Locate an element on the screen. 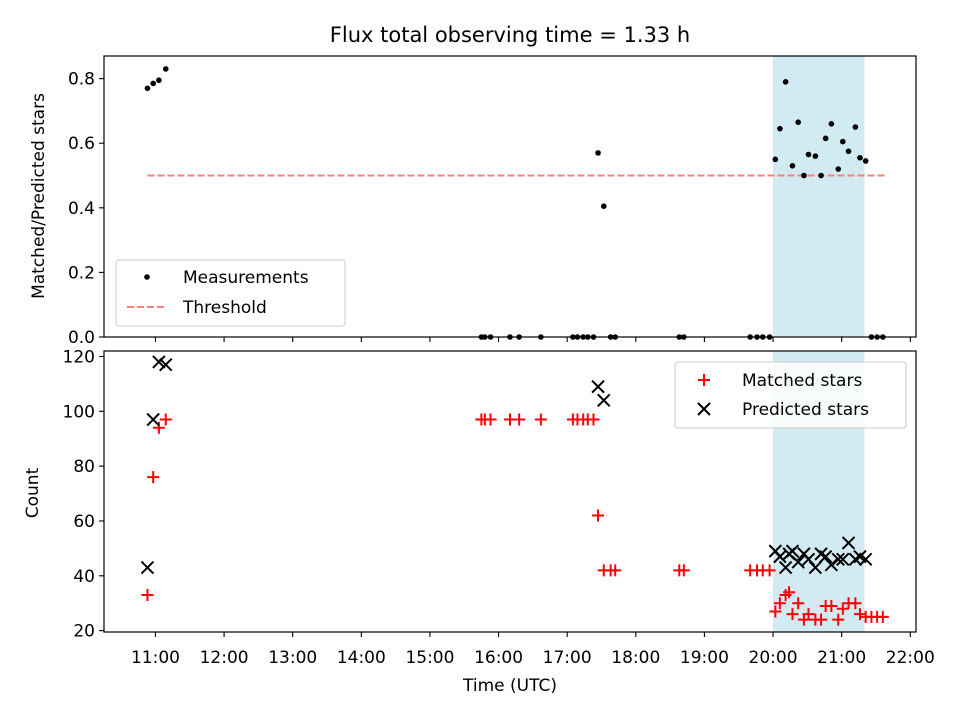 The image size is (960, 720). legend-matched-marker is located at coordinates (704, 380).